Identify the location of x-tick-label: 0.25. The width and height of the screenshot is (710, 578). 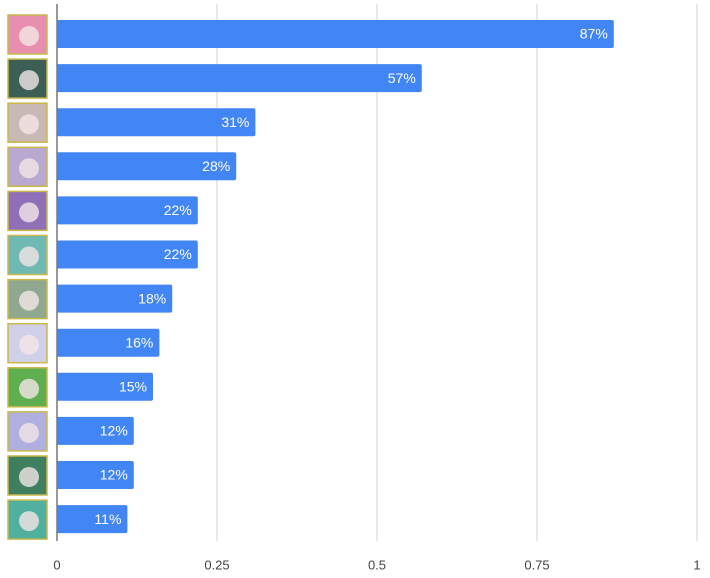
(216, 564).